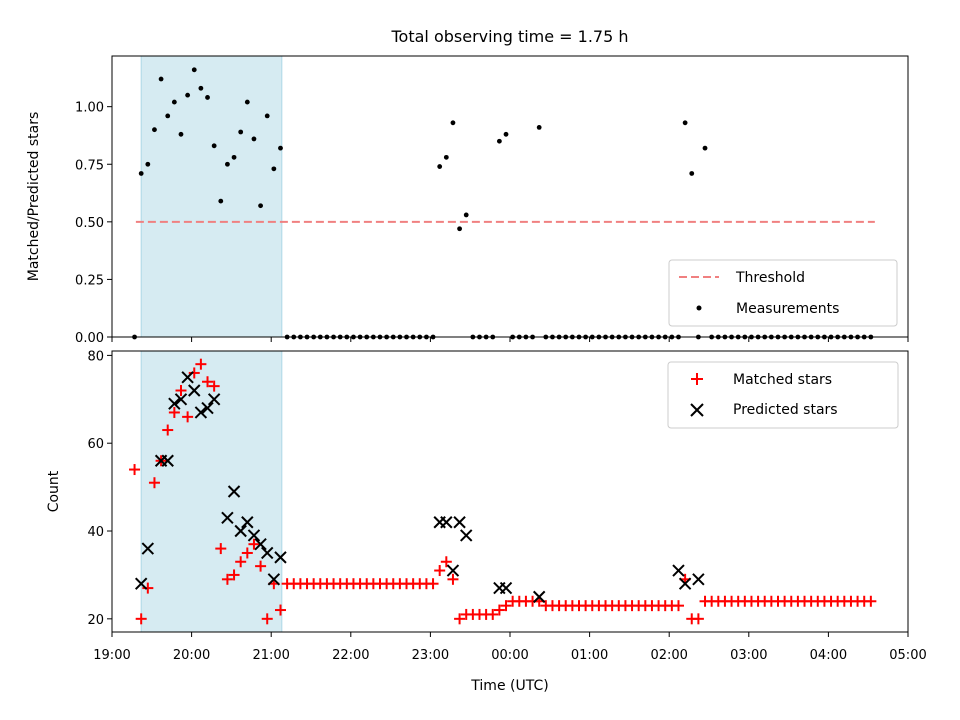  What do you see at coordinates (270, 655) in the screenshot?
I see `x-tick-label: 21:00` at bounding box center [270, 655].